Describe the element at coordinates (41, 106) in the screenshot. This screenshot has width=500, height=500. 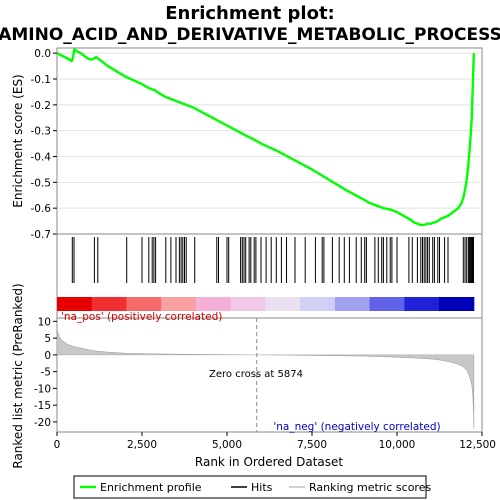
I see `es-y-tick-label: -0.2` at that location.